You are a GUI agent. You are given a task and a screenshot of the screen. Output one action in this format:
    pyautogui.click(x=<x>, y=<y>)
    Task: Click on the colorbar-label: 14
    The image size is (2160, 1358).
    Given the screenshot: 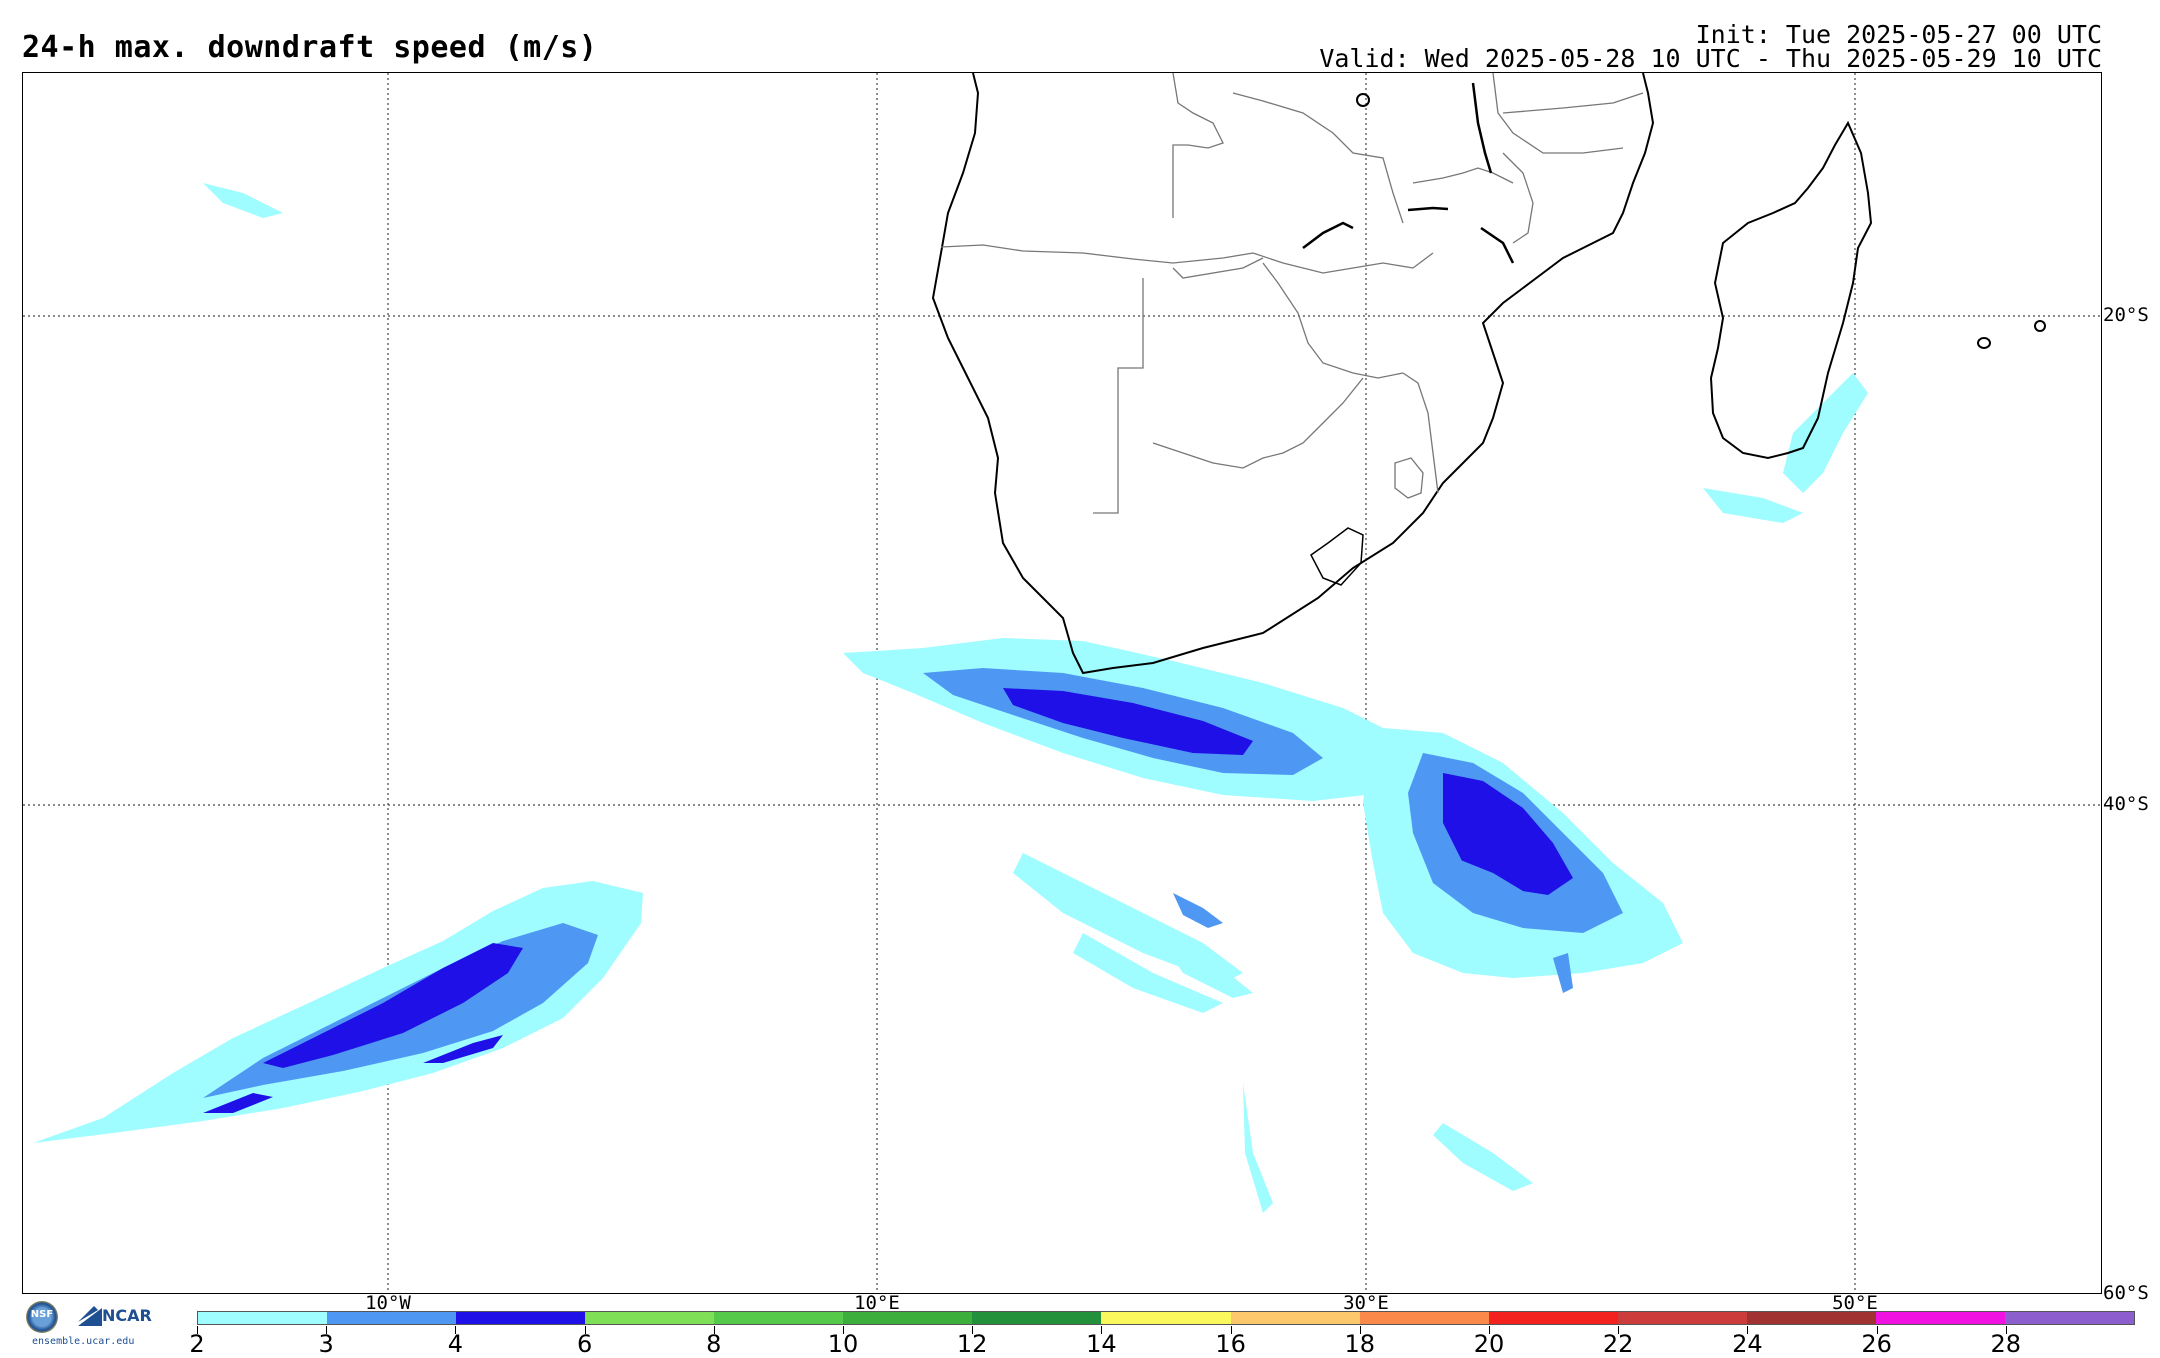 What is the action you would take?
    pyautogui.click(x=1101, y=1344)
    